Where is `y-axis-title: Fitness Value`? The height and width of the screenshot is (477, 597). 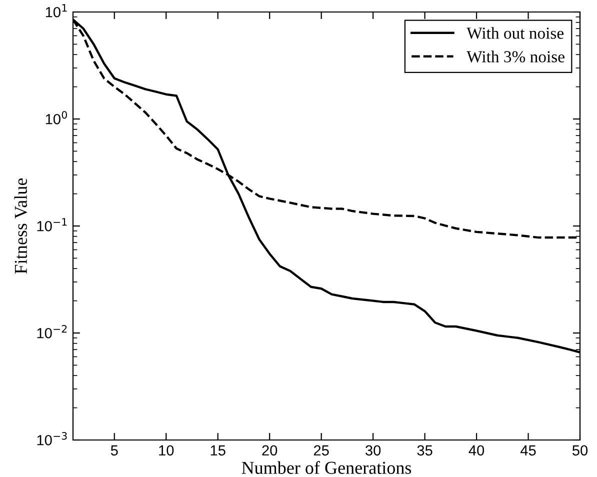
y-axis-title: Fitness Value is located at coordinates (21, 226).